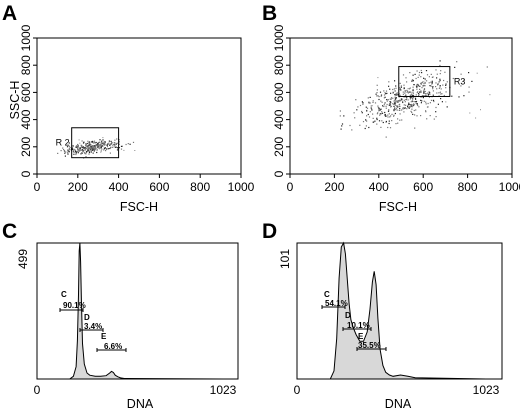  I want to click on panel-c-peak-letter: C, so click(64, 294).